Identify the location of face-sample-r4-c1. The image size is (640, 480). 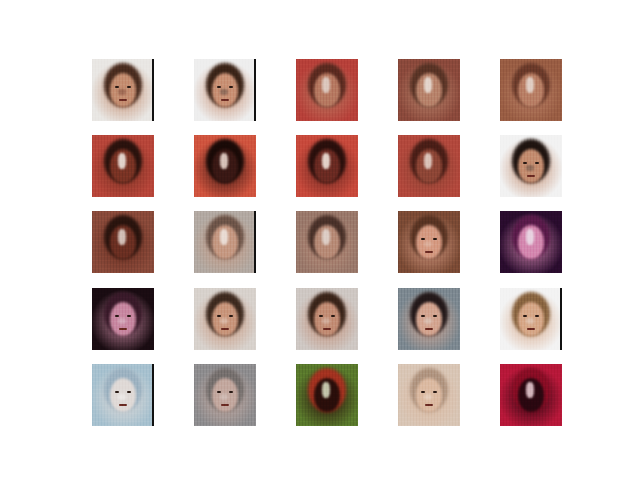
(123, 319).